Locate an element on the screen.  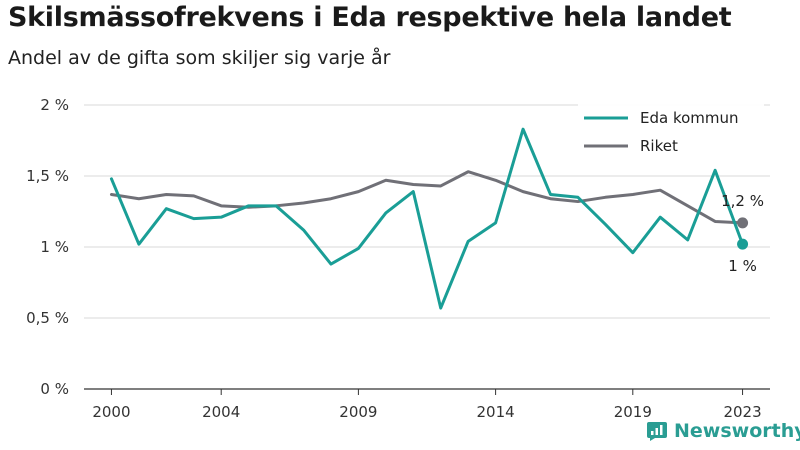
x-axis-ticks: 2000 2004 2009 2014 2019 2023 is located at coordinates (427, 405).